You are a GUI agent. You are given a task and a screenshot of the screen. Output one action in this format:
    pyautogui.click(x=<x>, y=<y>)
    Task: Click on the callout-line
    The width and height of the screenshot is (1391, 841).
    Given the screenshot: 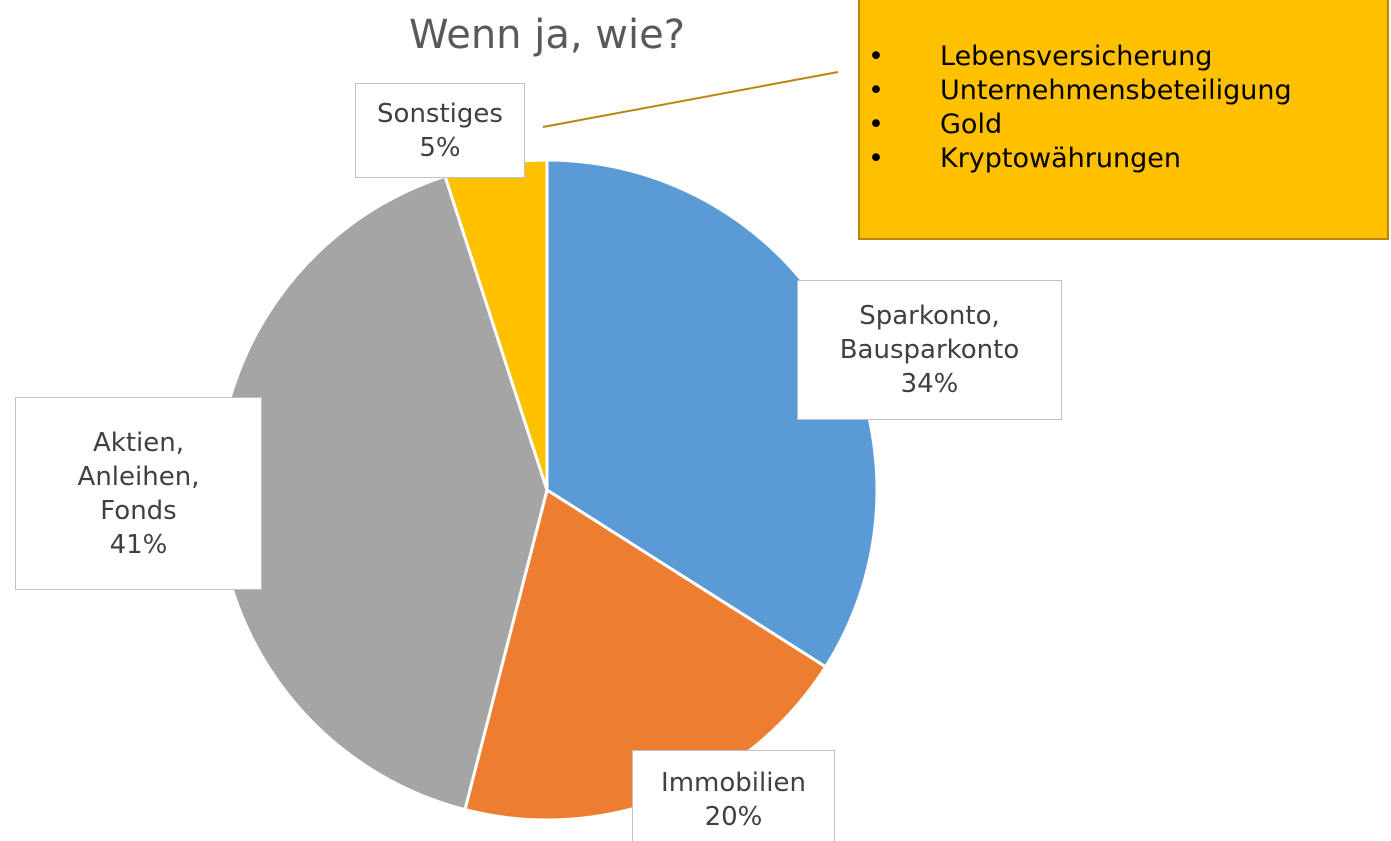 What is the action you would take?
    pyautogui.click(x=690, y=99)
    